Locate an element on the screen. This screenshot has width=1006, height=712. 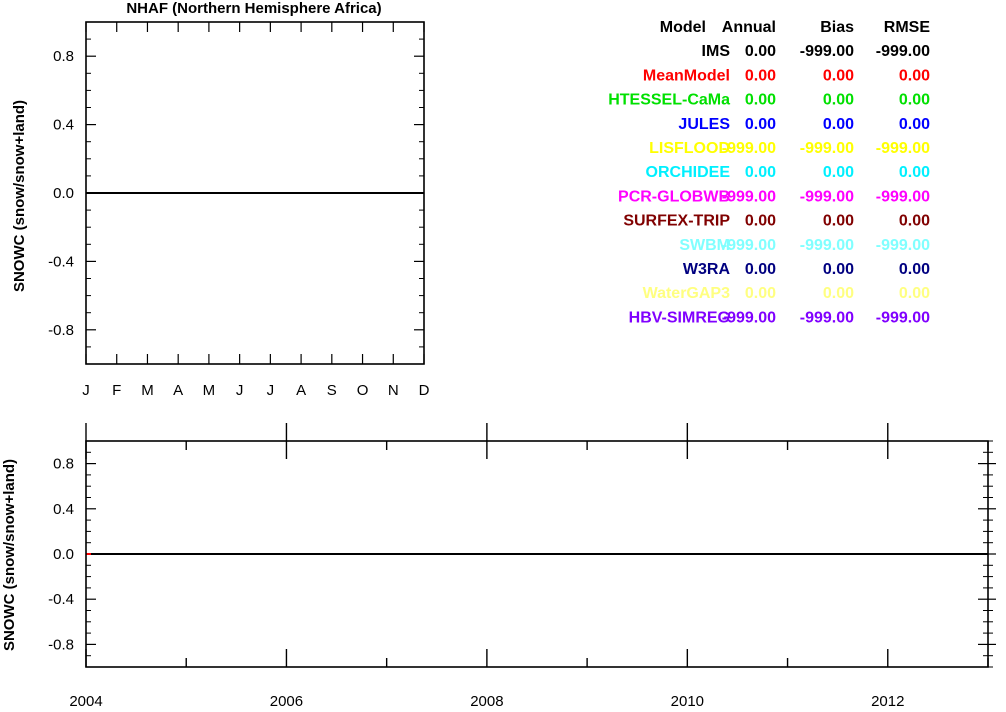
stats-model-name: LISFLOOD is located at coordinates (689, 148).